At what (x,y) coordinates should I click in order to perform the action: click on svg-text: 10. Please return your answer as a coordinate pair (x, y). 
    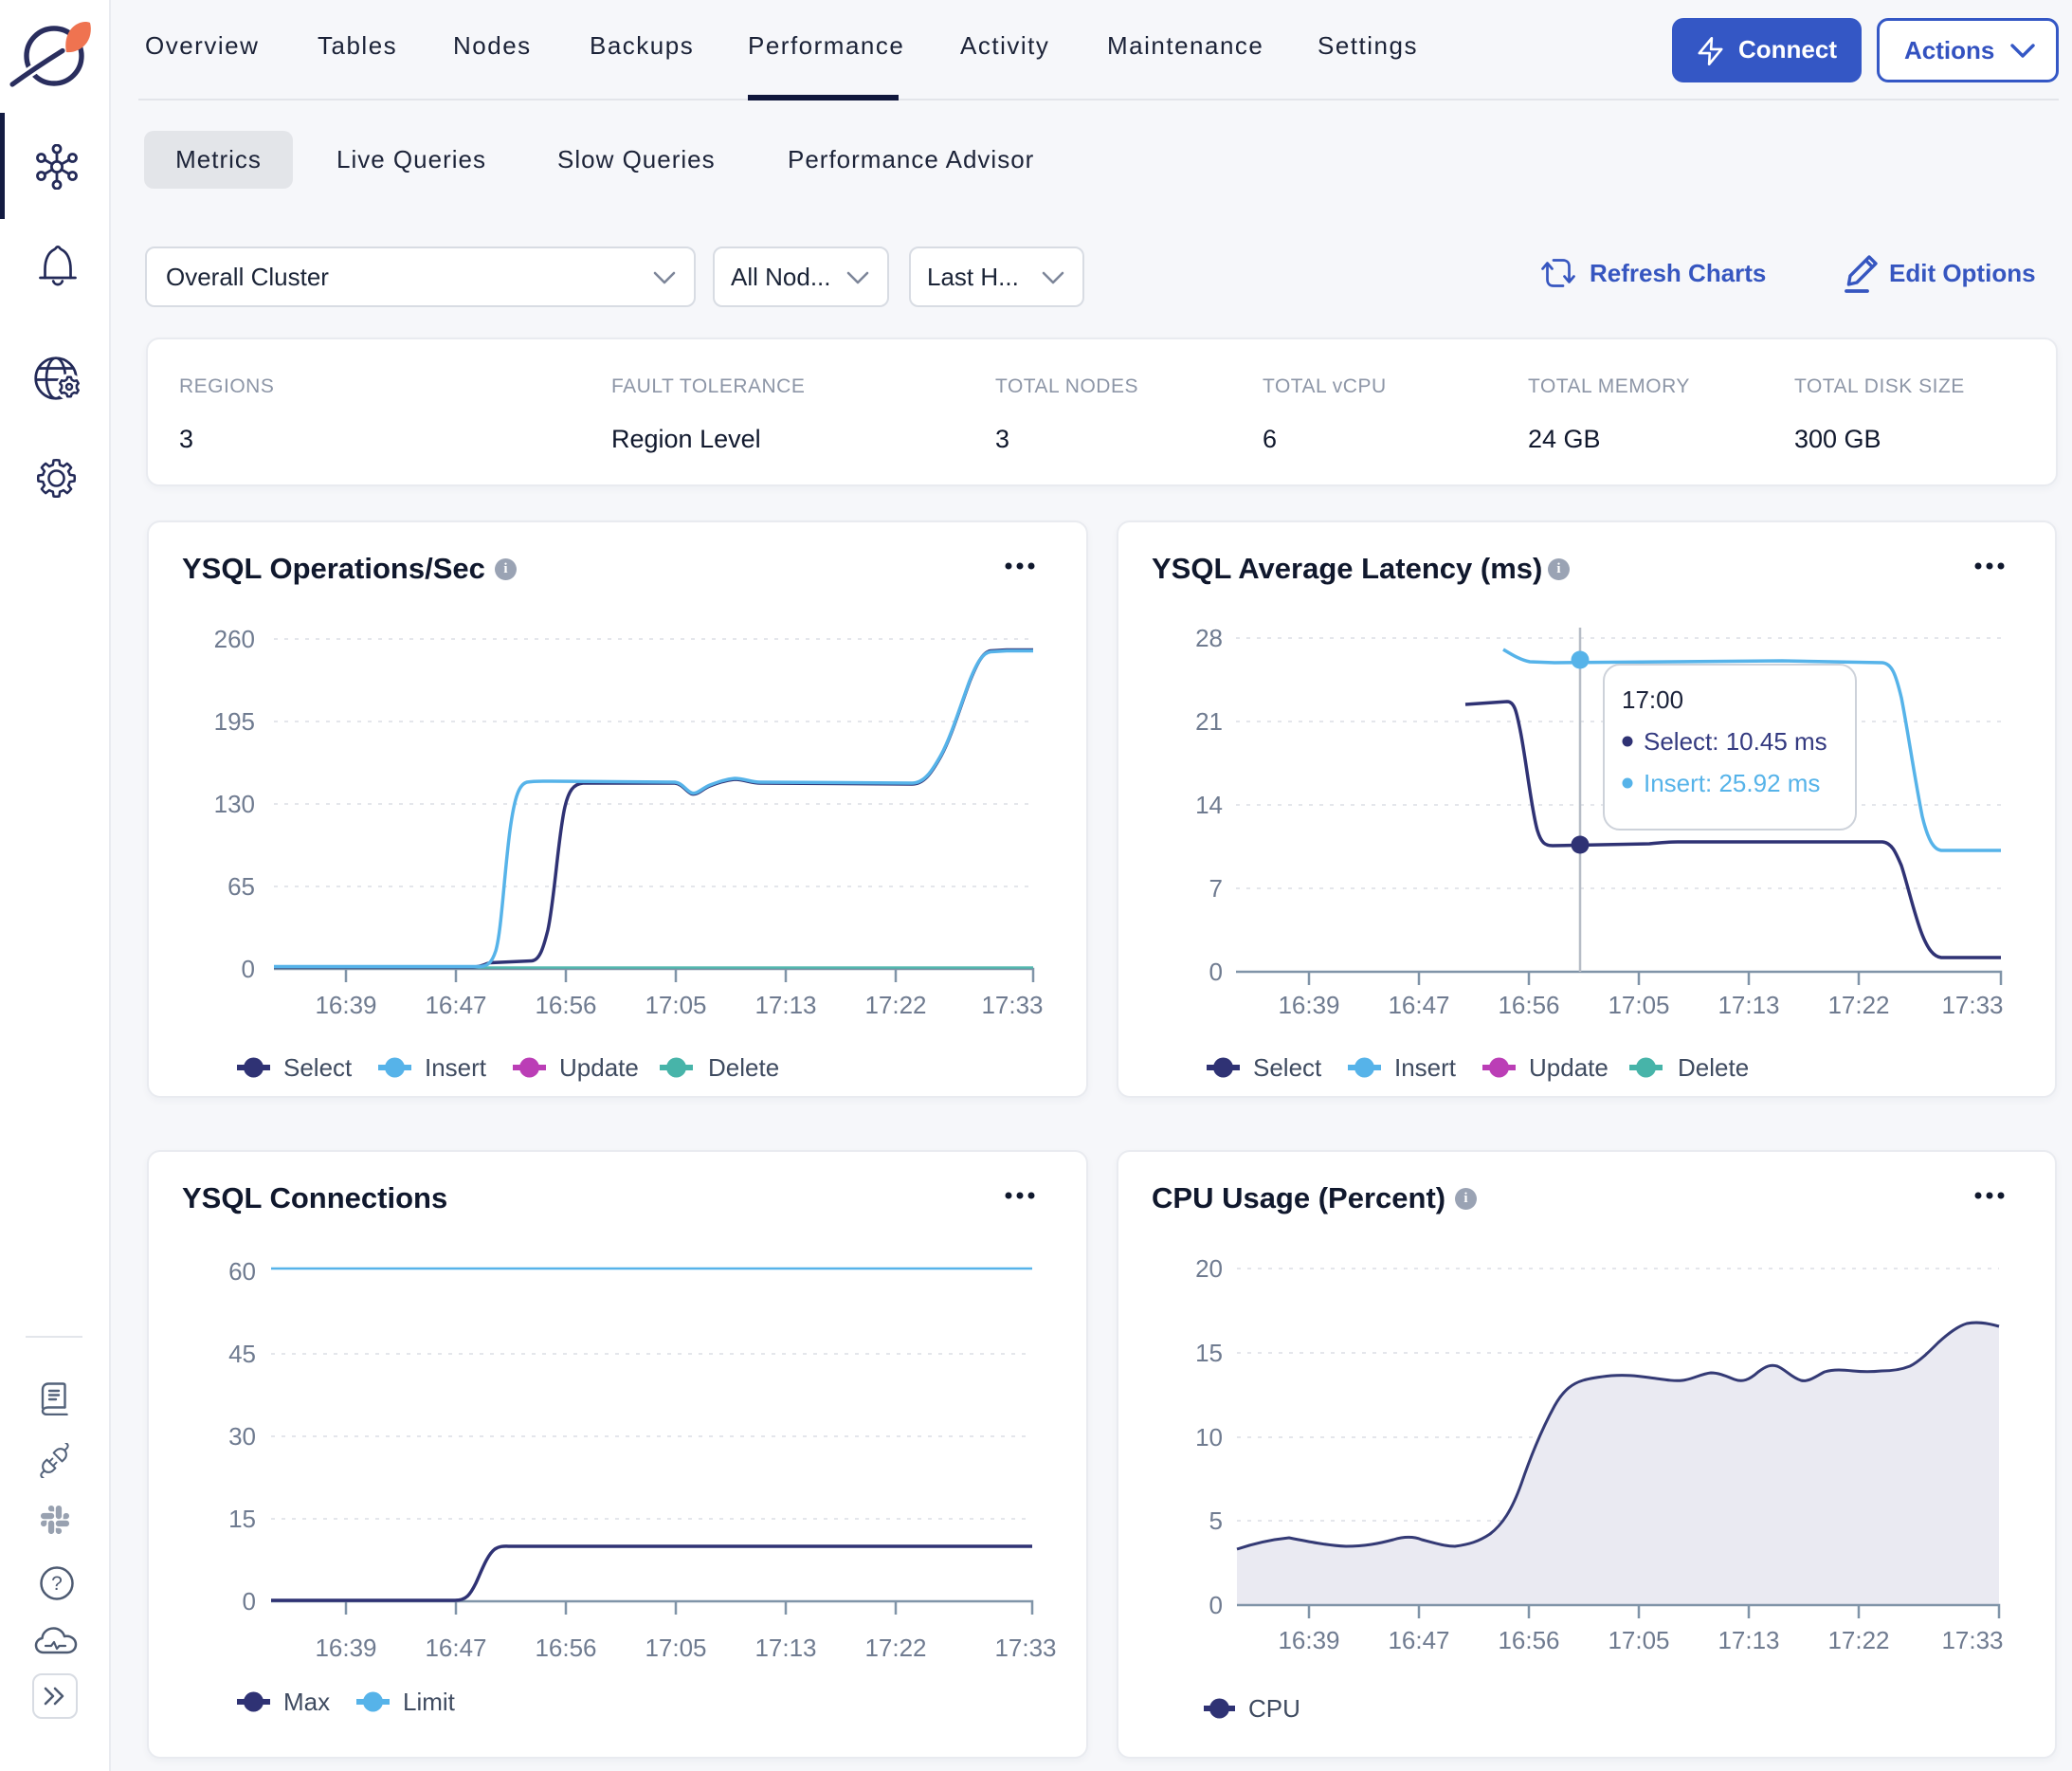
    Looking at the image, I should click on (1209, 1437).